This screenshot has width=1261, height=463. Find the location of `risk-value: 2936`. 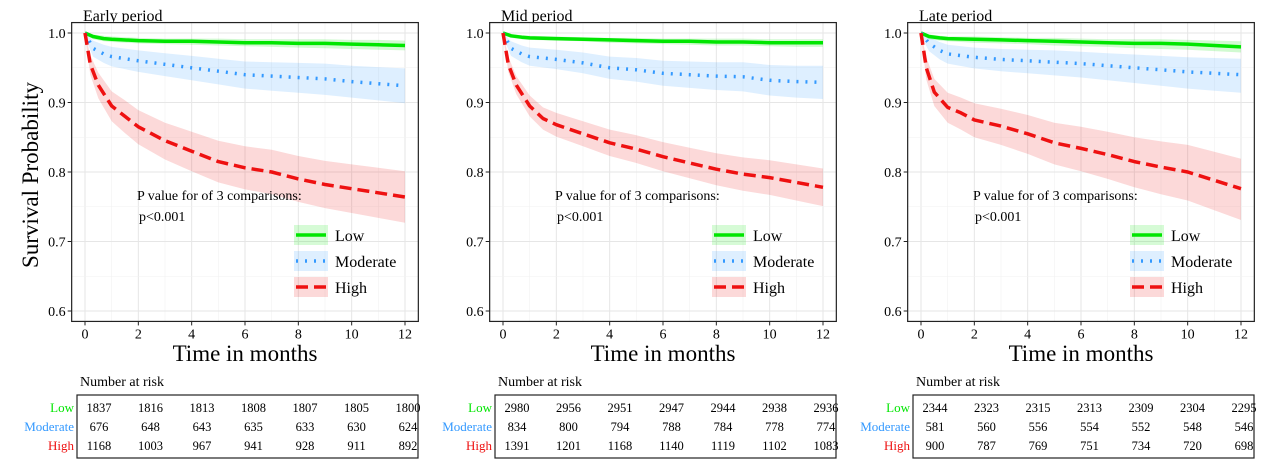

risk-value: 2936 is located at coordinates (826, 408).